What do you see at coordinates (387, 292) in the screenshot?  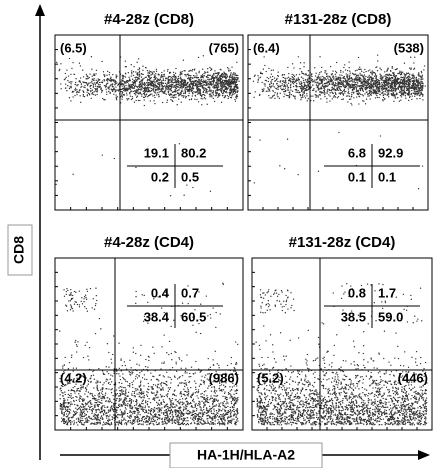 I see `quadrant-percent: 1.7` at bounding box center [387, 292].